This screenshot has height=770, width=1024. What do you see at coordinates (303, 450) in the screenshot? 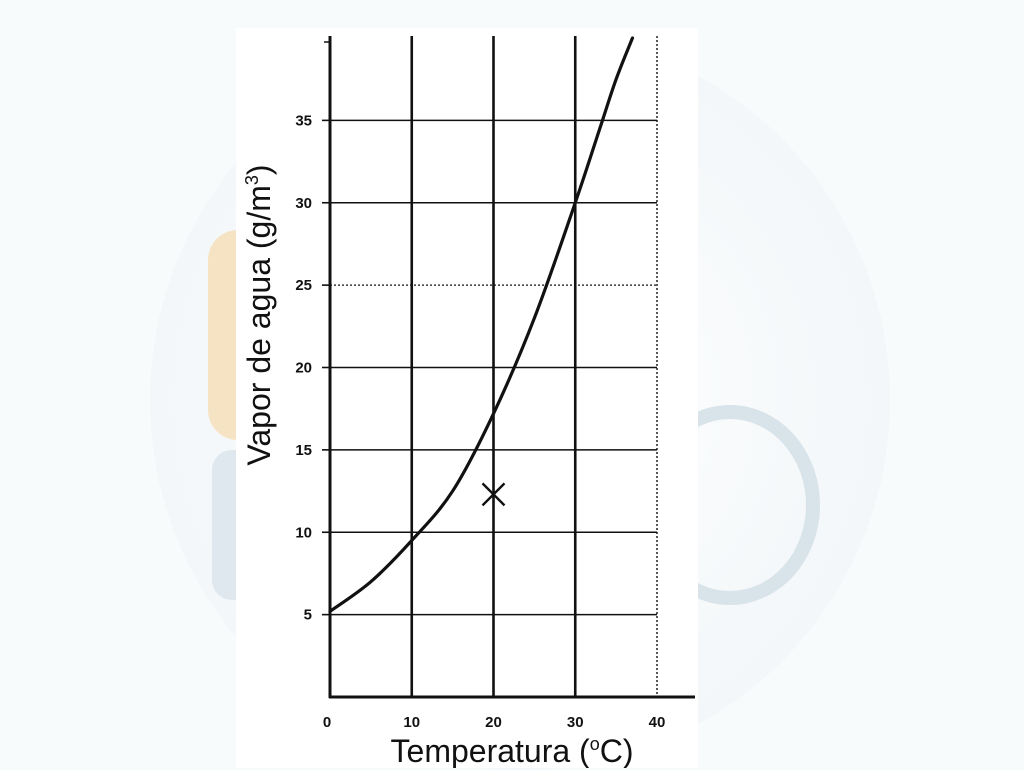
I see `y-tick-label-15: 15` at bounding box center [303, 450].